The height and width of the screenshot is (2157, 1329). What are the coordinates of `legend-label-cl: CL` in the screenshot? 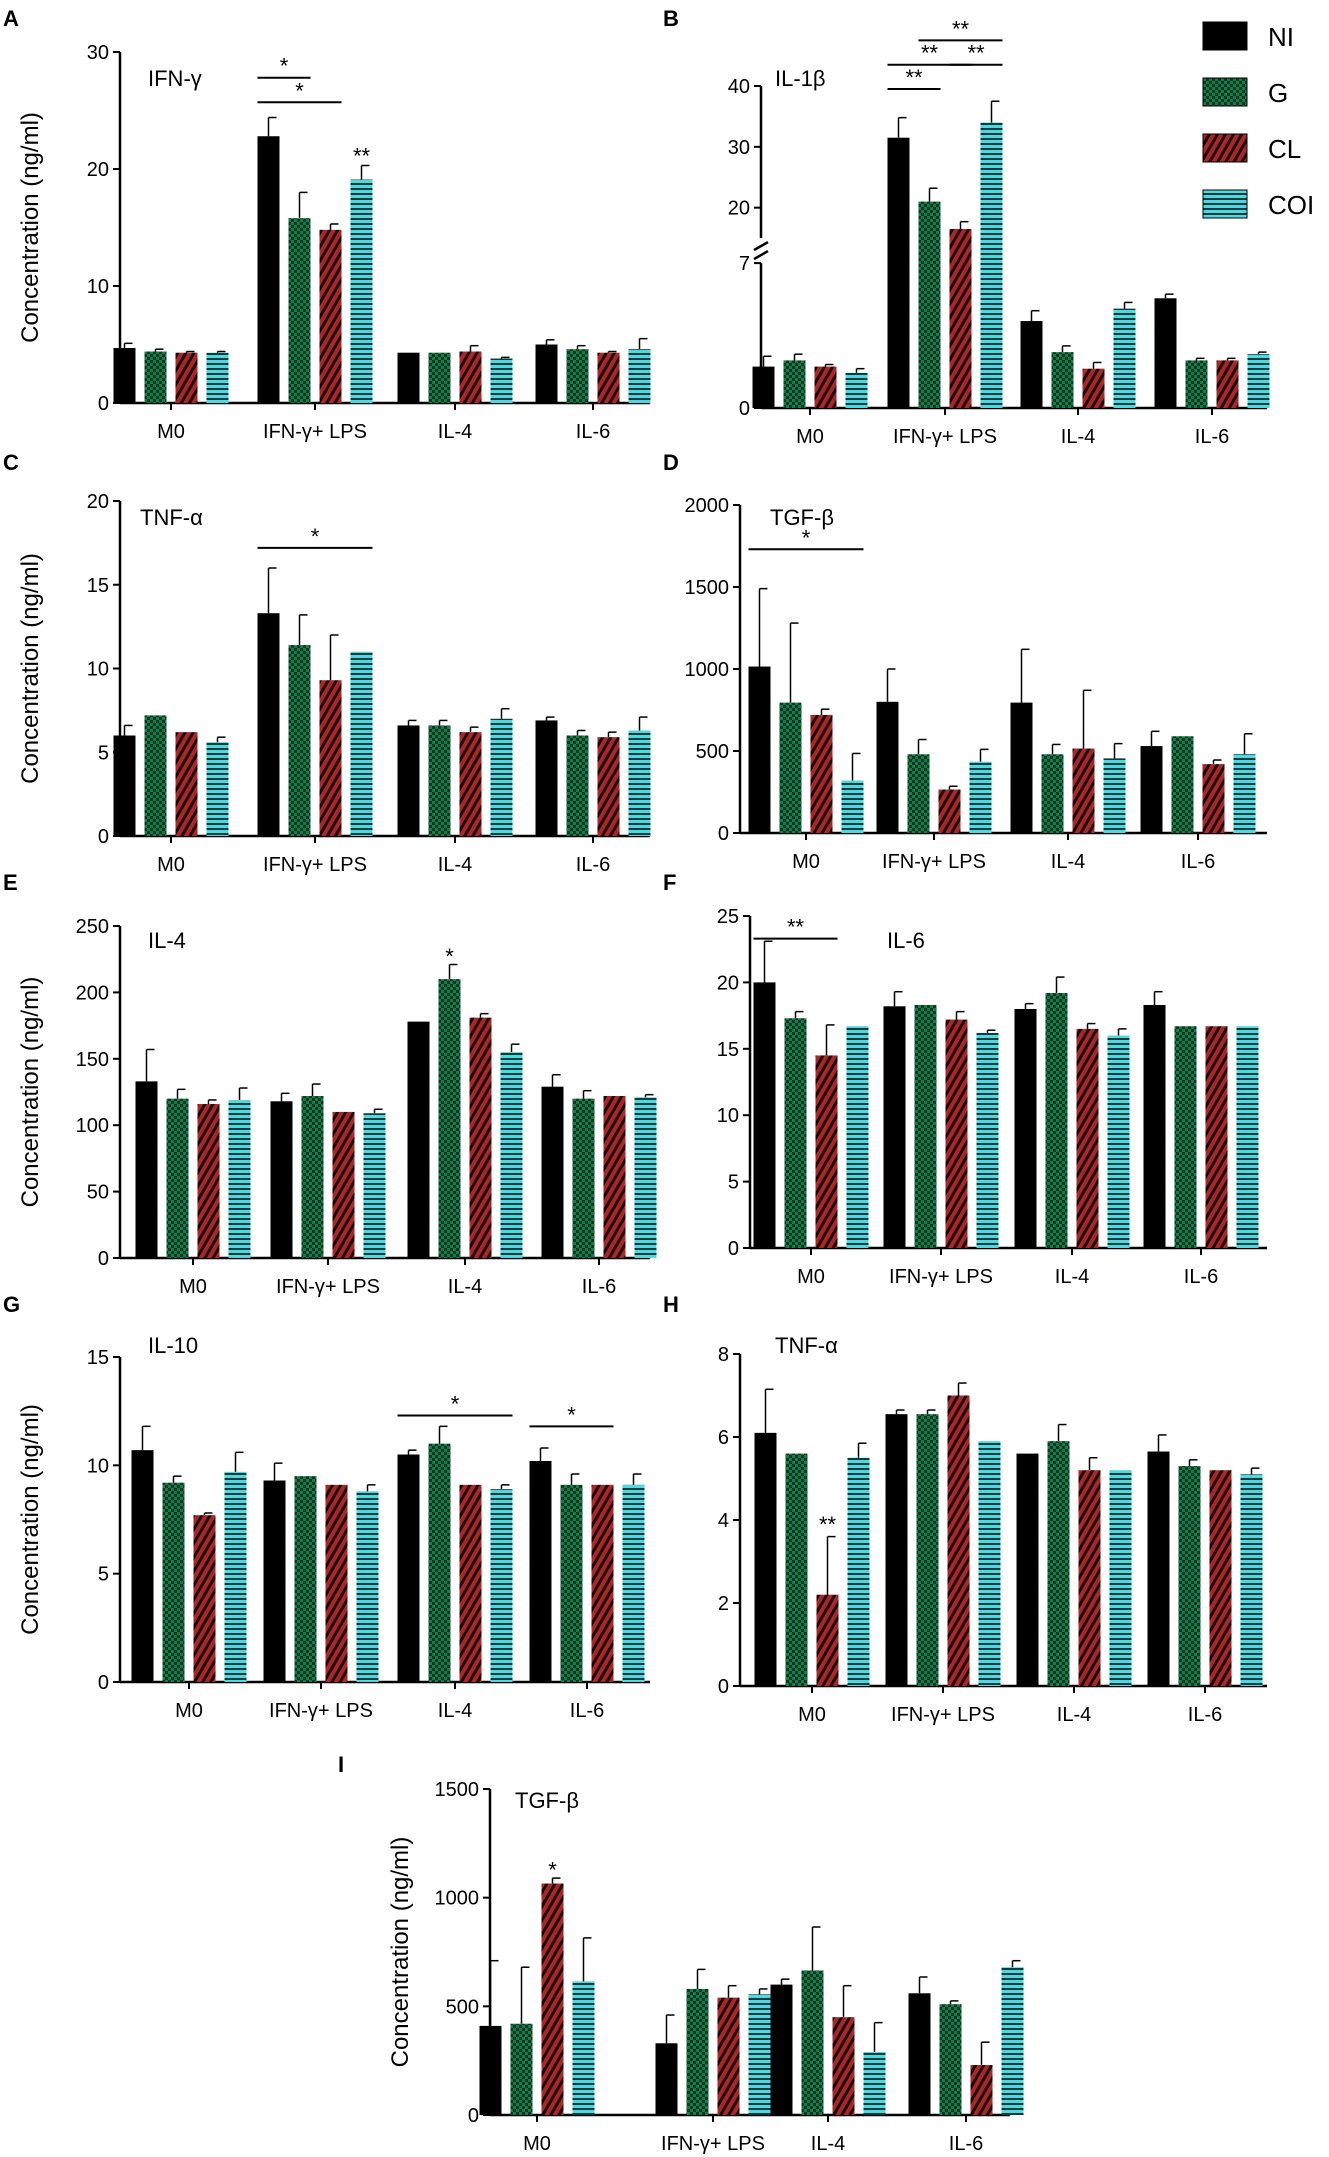 It's located at (1284, 149).